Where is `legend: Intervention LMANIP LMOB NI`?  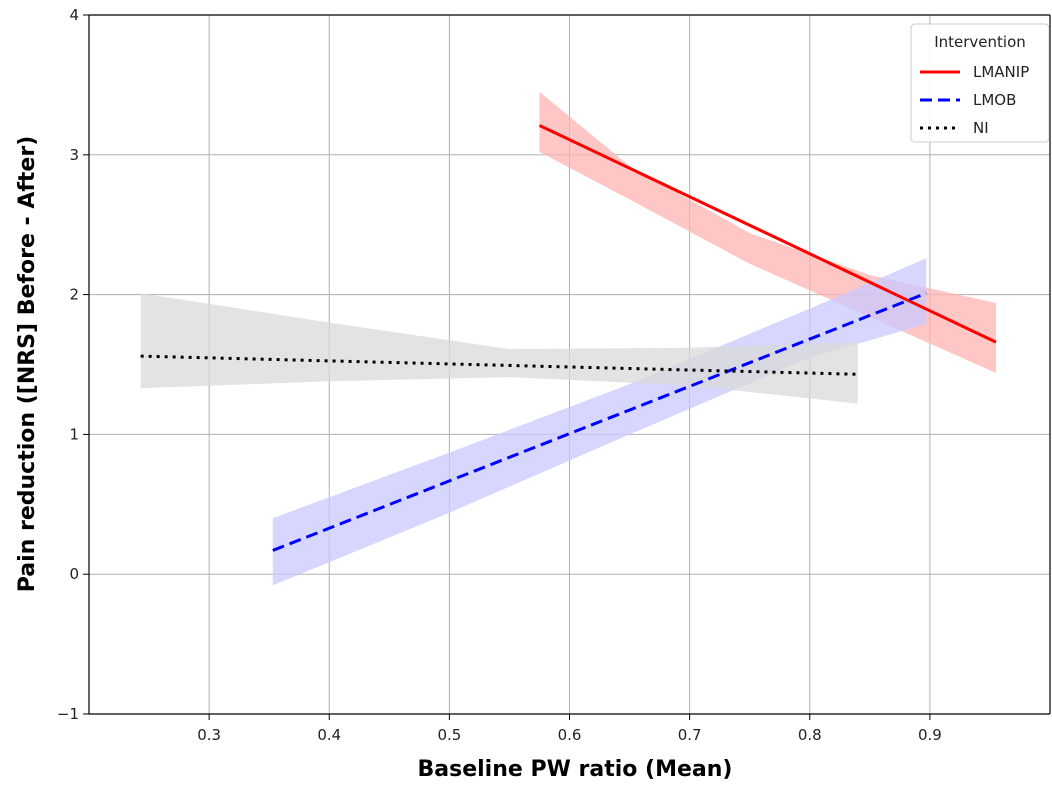
legend: Intervention LMANIP LMOB NI is located at coordinates (980, 83).